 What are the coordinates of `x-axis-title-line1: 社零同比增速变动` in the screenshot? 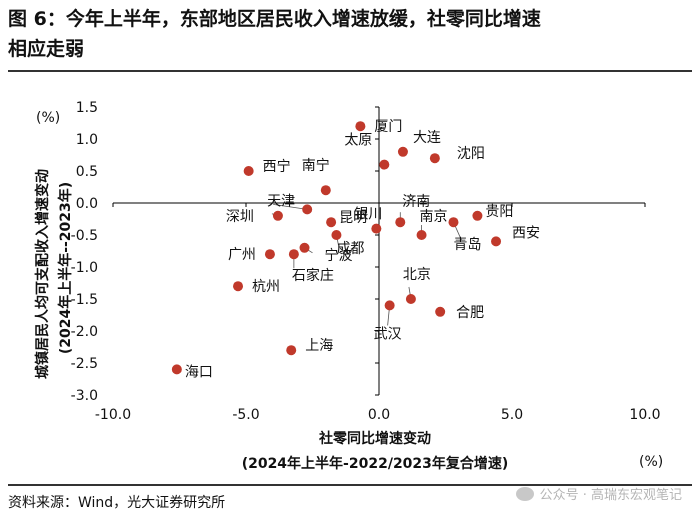 It's located at (374, 438).